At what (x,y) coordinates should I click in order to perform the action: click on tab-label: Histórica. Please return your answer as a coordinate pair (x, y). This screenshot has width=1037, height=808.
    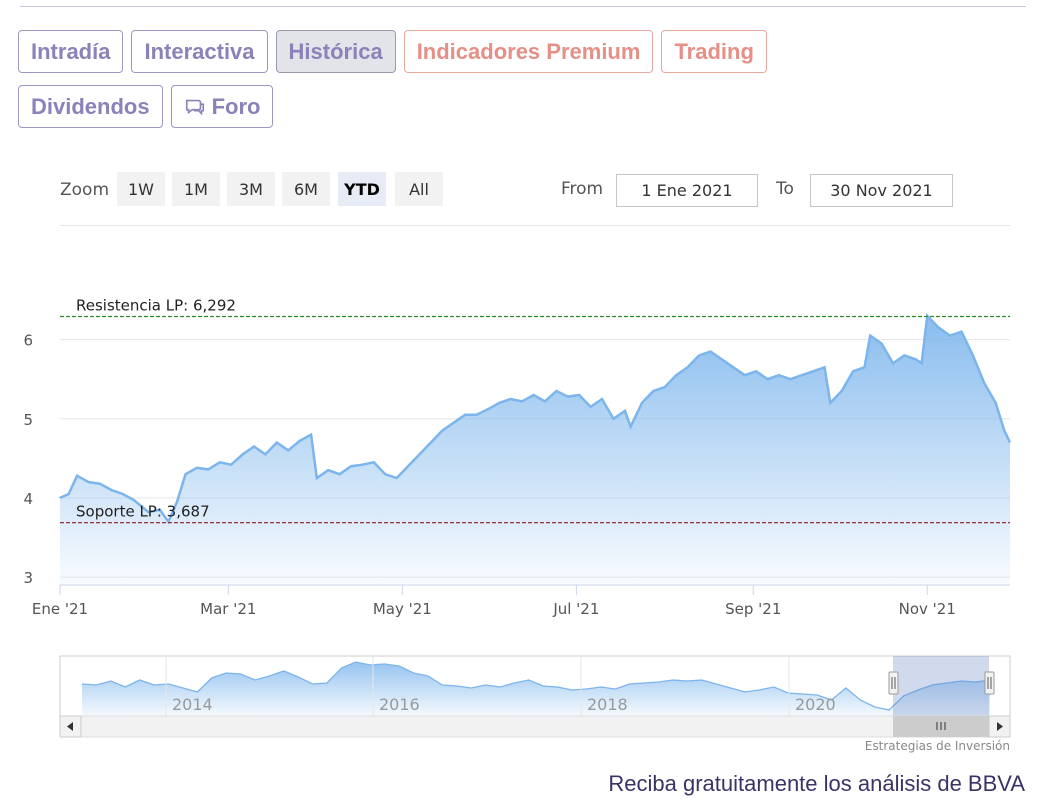
    Looking at the image, I should click on (335, 51).